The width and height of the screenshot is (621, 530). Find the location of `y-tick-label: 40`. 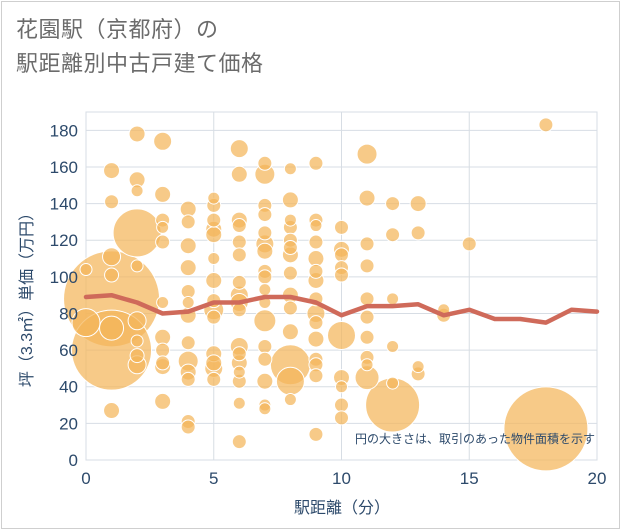

y-tick-label: 40 is located at coordinates (68, 387).